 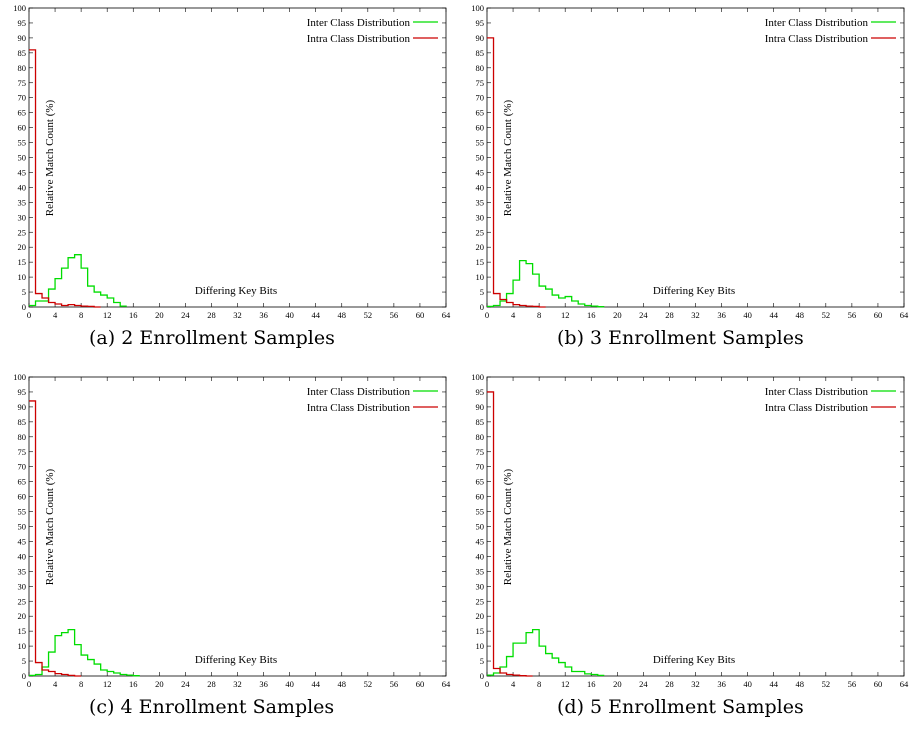 What do you see at coordinates (289, 315) in the screenshot?
I see `x-tick-label: 40` at bounding box center [289, 315].